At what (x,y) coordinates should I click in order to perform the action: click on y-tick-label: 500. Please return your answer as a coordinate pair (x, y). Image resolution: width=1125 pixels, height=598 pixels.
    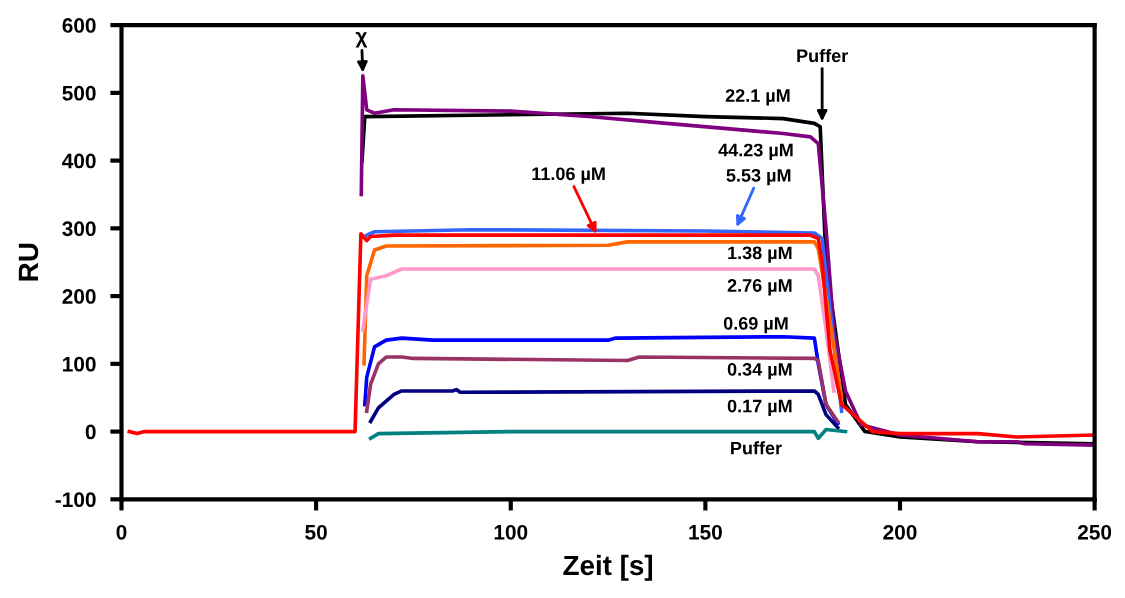
    Looking at the image, I should click on (79, 93).